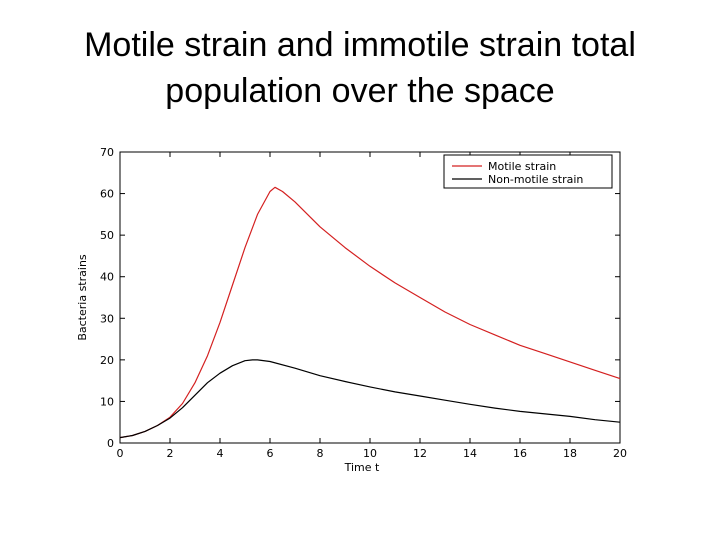 The image size is (720, 540). What do you see at coordinates (170, 453) in the screenshot?
I see `x-tick-label: 2` at bounding box center [170, 453].